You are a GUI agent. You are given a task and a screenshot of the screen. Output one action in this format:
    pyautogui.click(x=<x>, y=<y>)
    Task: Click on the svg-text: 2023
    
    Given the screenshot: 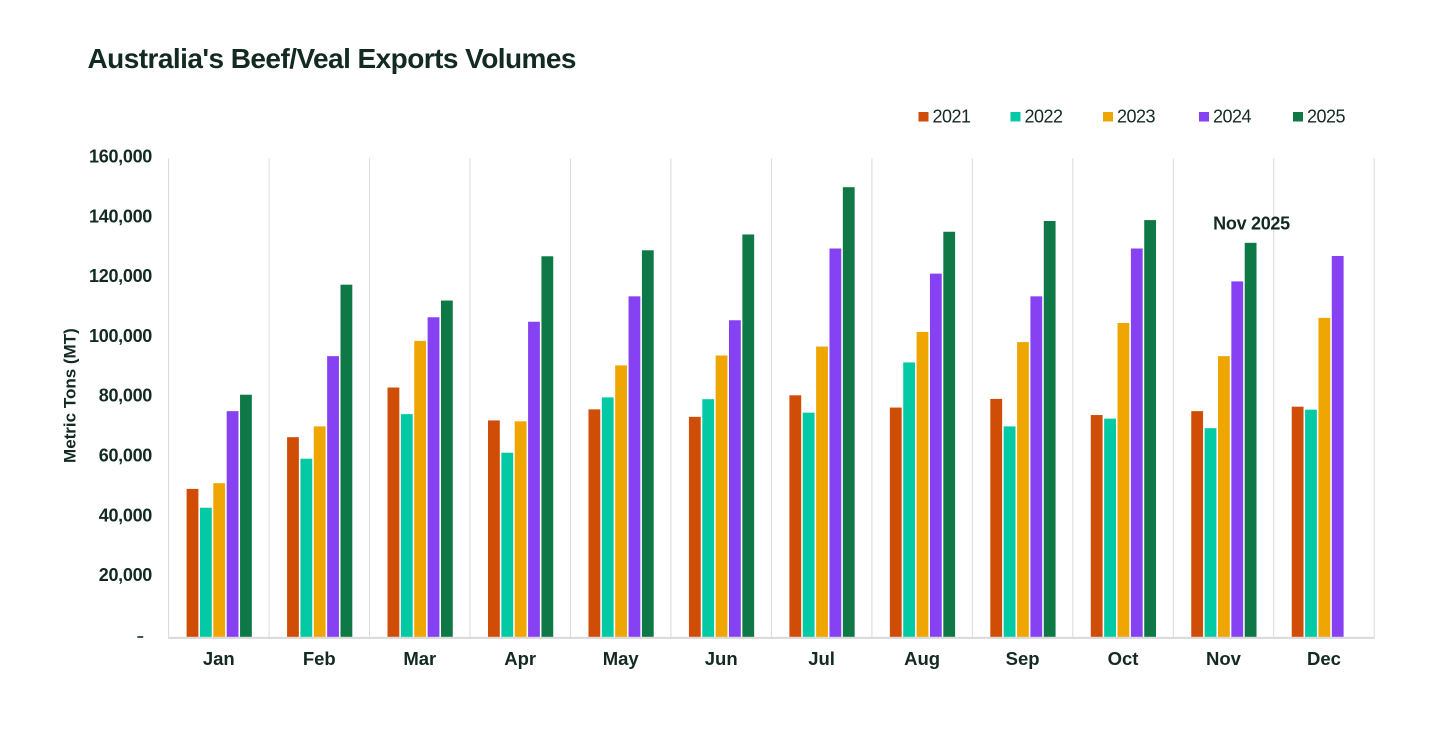 What is the action you would take?
    pyautogui.click(x=1136, y=117)
    